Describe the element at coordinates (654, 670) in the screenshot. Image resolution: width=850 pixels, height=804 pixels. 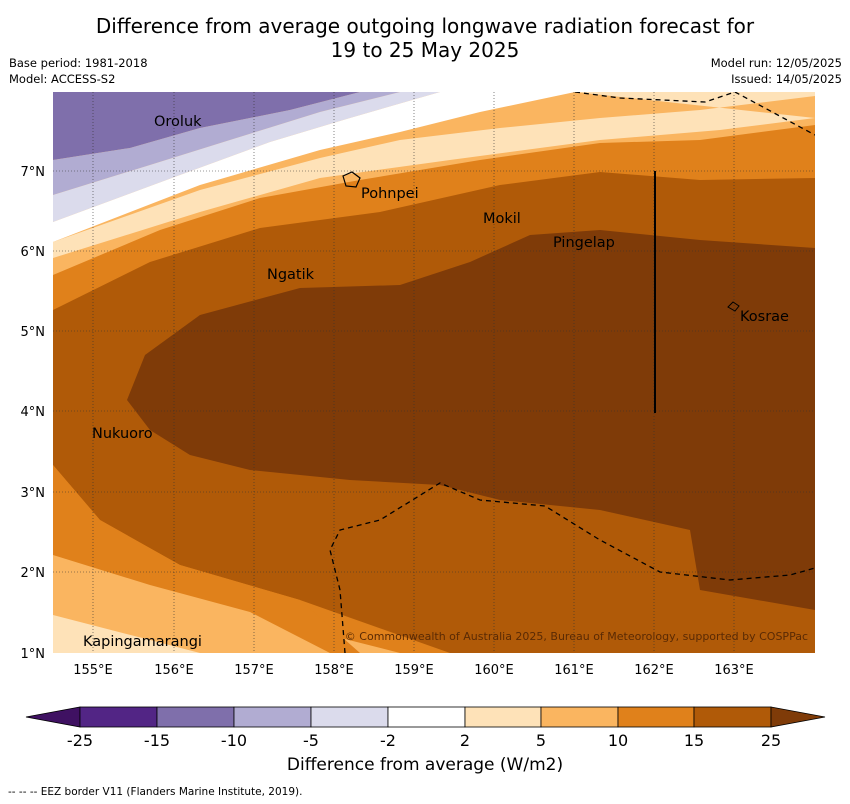
I see `lon-tick: 162°E` at that location.